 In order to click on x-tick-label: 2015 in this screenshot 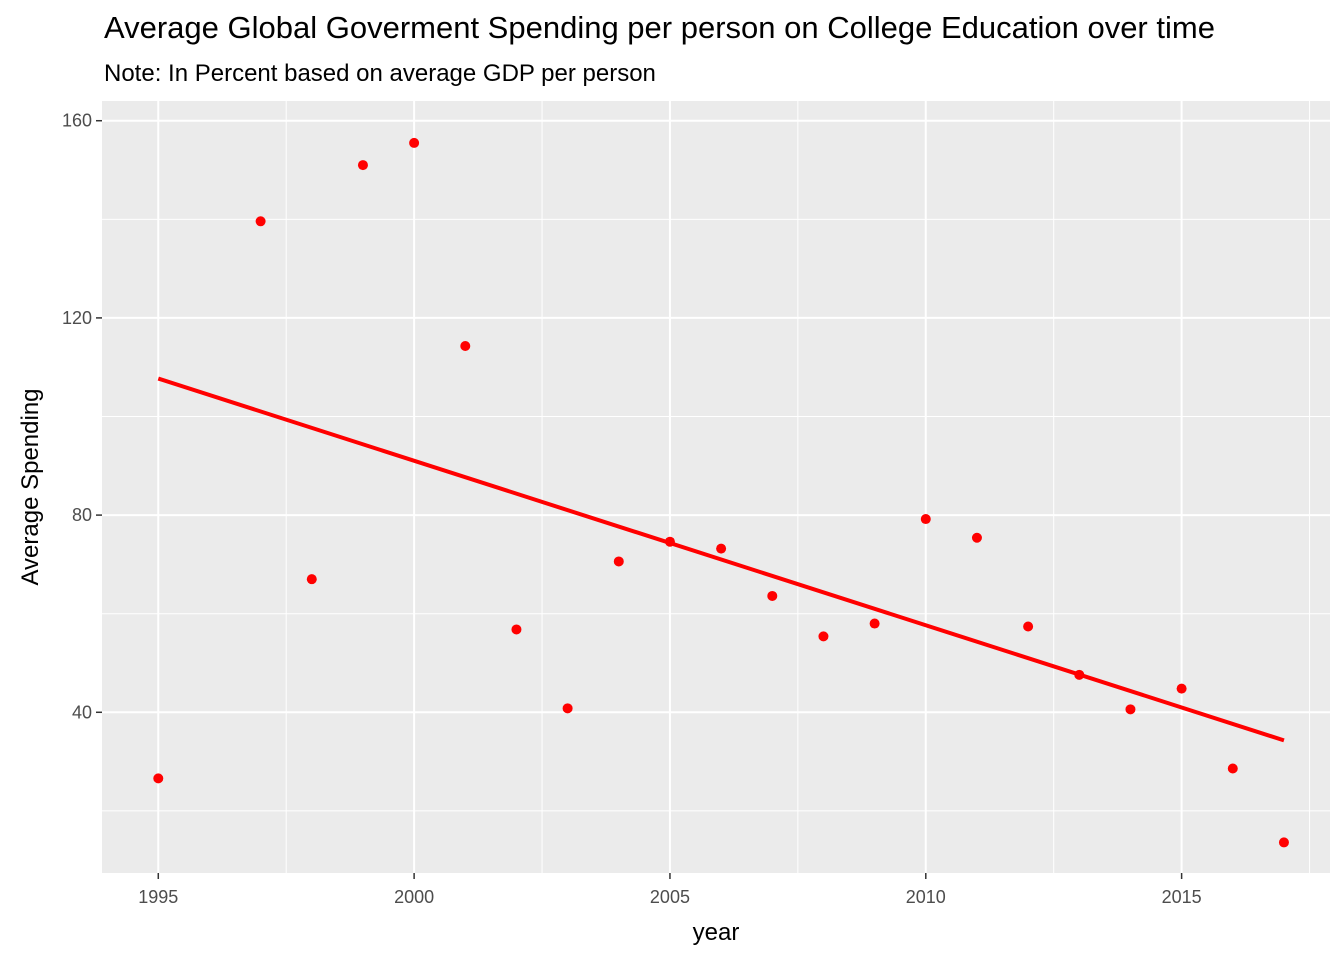, I will do `click(1182, 897)`.